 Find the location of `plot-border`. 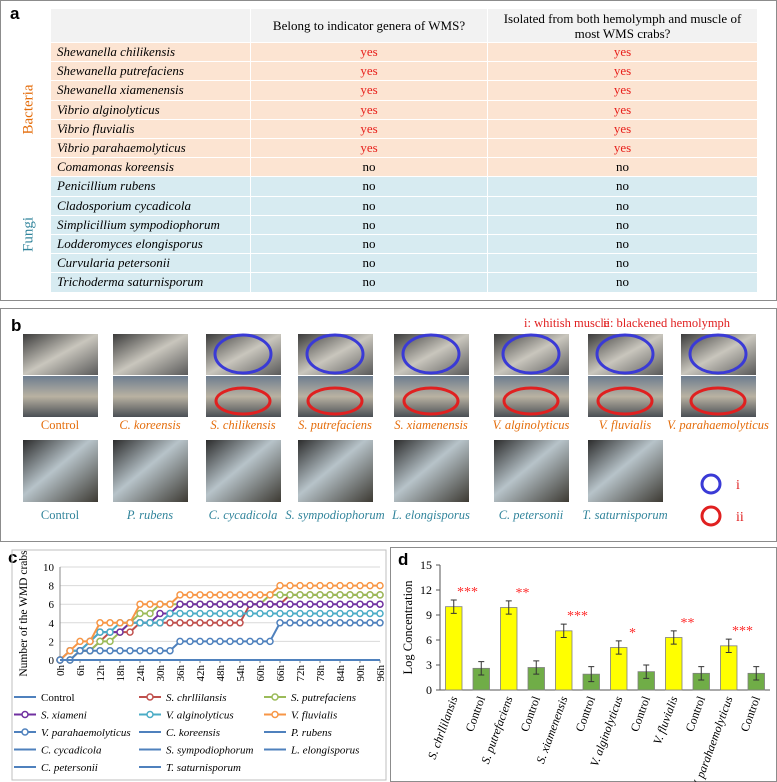

plot-border is located at coordinates (199, 665).